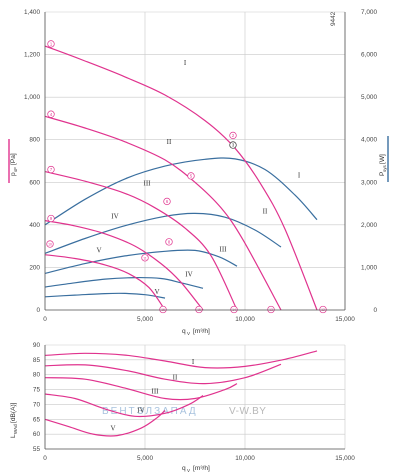  Describe the element at coordinates (247, 411) in the screenshot. I see `watermark-text-2: V-W.BY` at that location.